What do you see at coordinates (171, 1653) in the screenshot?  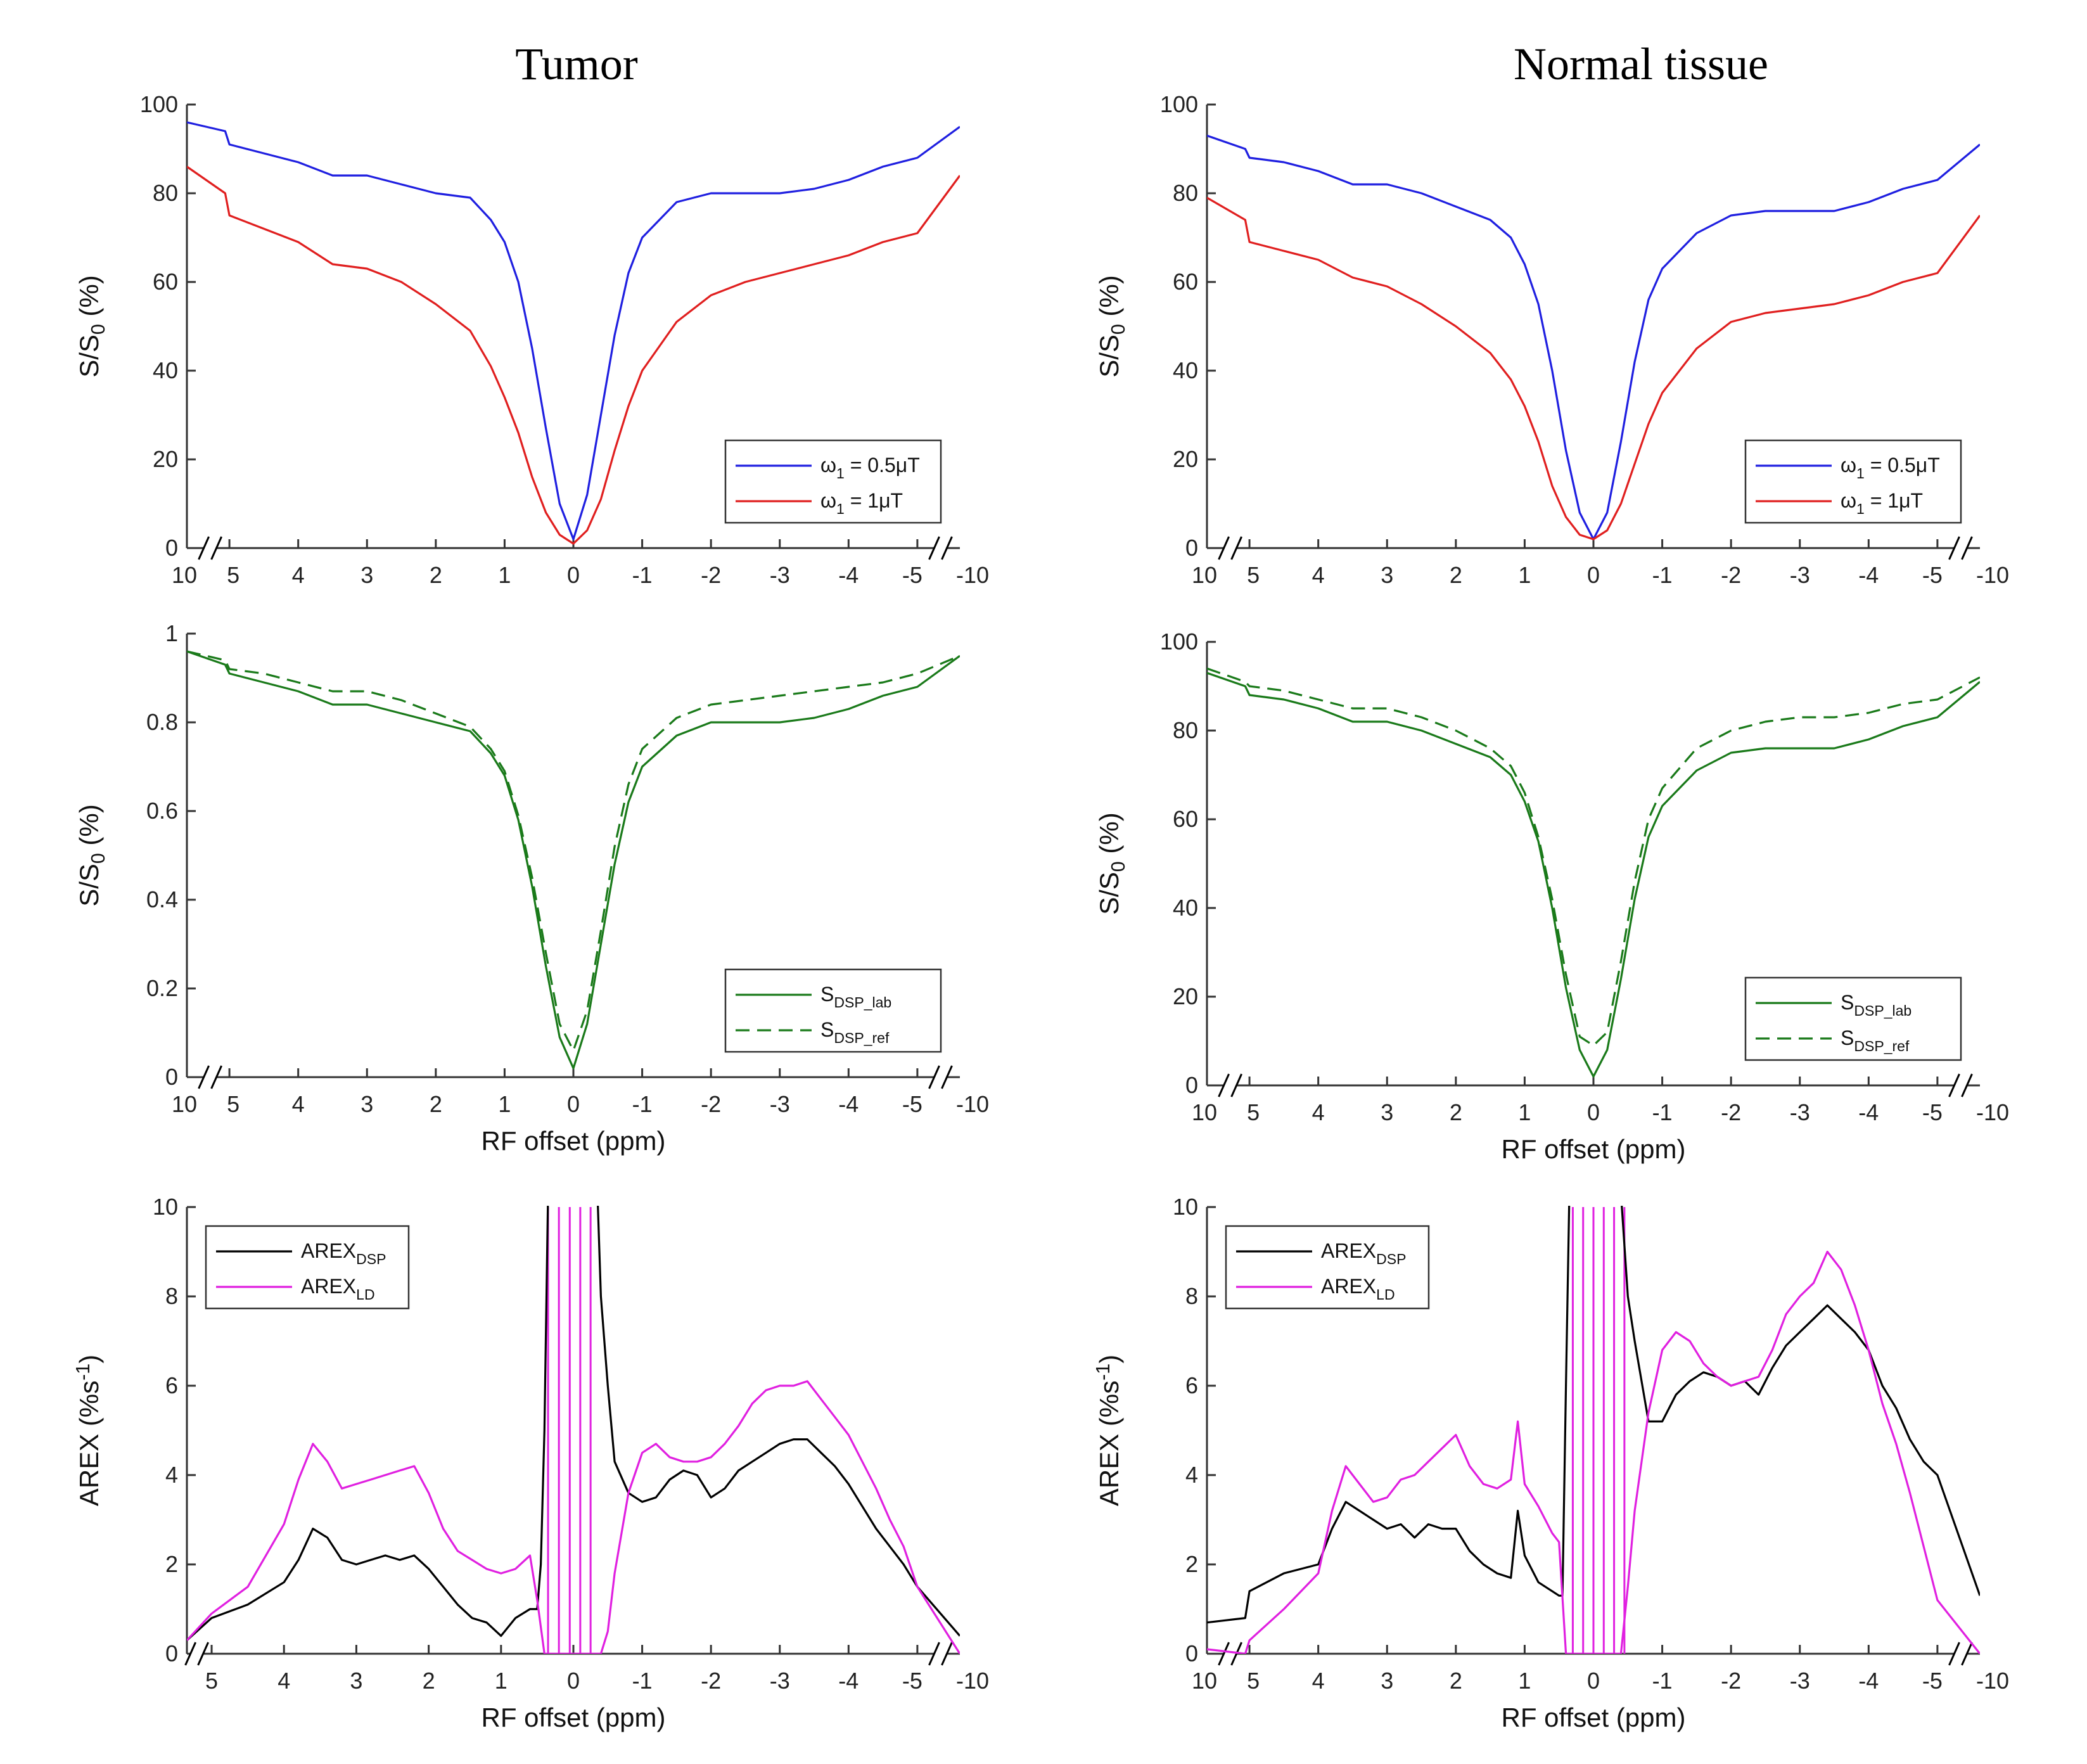 I see `y-tick-label: 0` at bounding box center [171, 1653].